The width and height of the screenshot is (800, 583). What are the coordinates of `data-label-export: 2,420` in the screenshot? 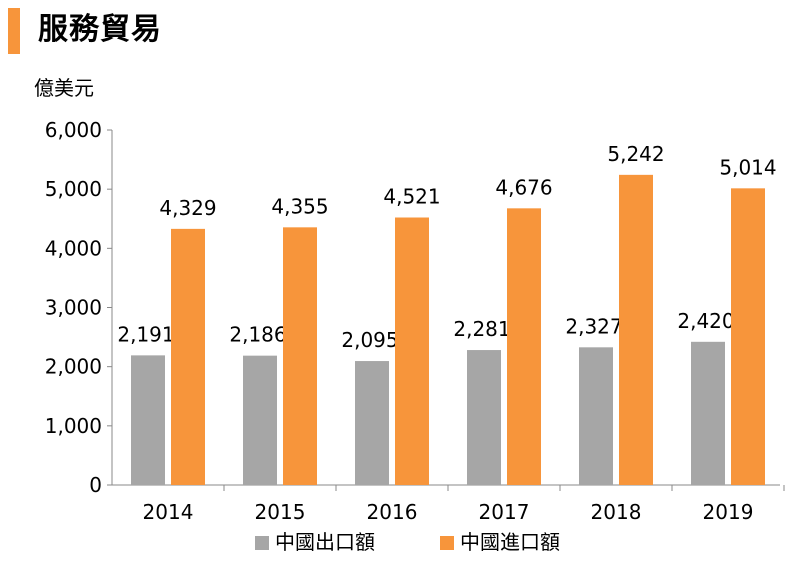 It's located at (705, 321).